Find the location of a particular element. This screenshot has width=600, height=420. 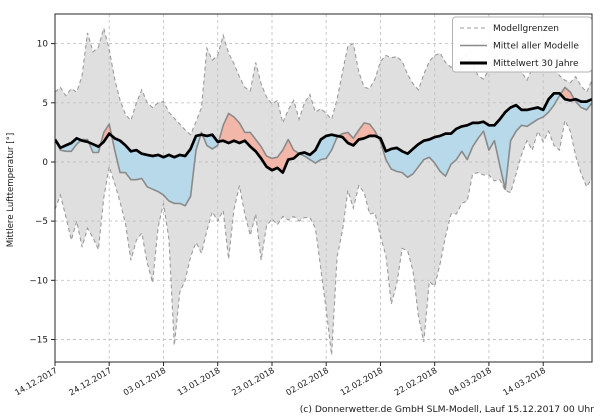

x-tick-label: 13.01.2018 is located at coordinates (199, 381).